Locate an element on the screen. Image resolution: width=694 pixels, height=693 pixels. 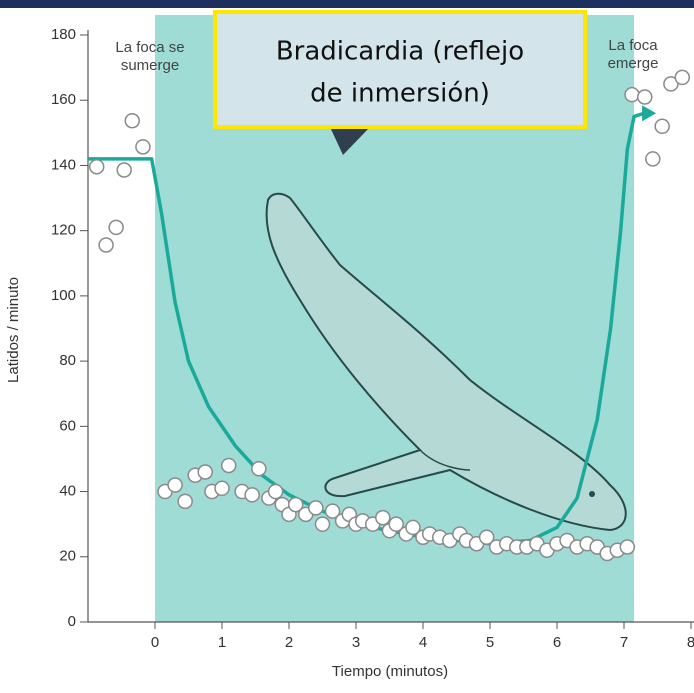
annotation: La foca is located at coordinates (633, 45).